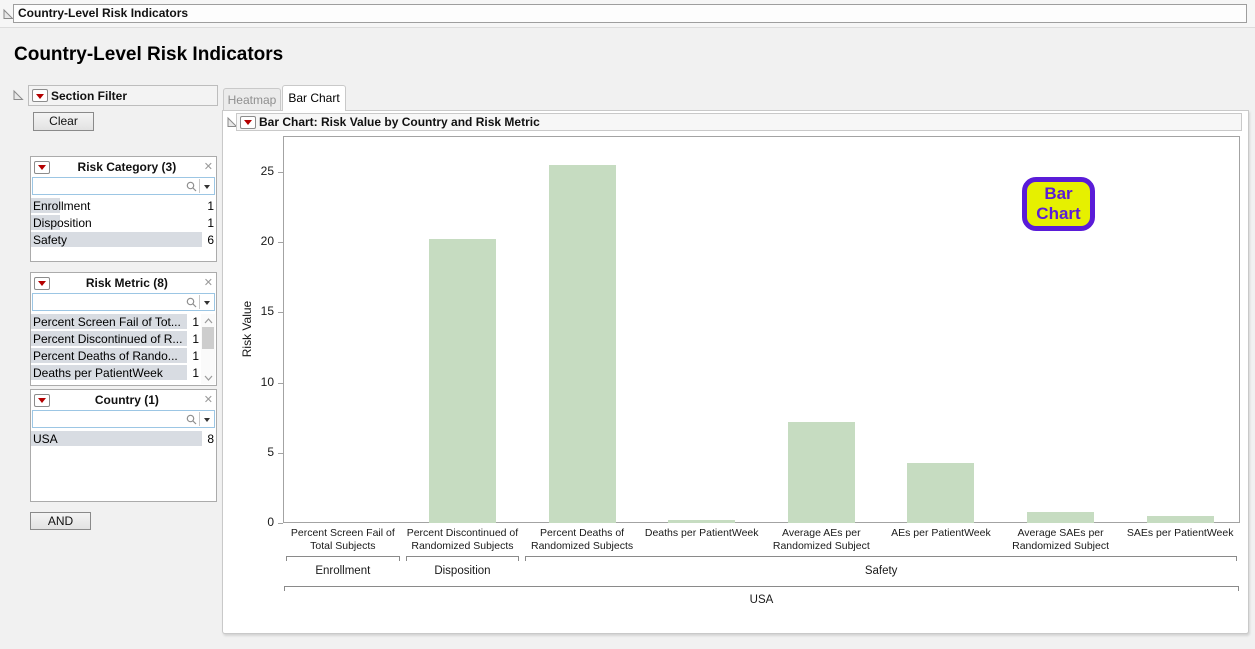 This screenshot has width=1255, height=649. I want to click on filter-item-label: Deaths per PatientWeek, so click(98, 372).